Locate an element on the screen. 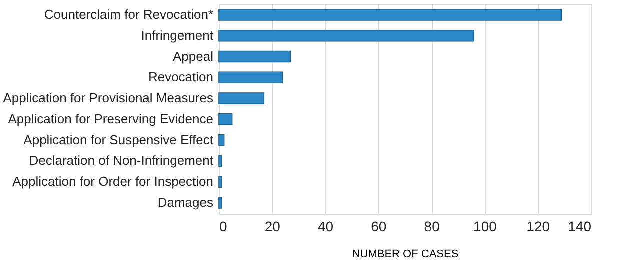 The image size is (643, 268). y-tick-label: Appeal is located at coordinates (193, 56).